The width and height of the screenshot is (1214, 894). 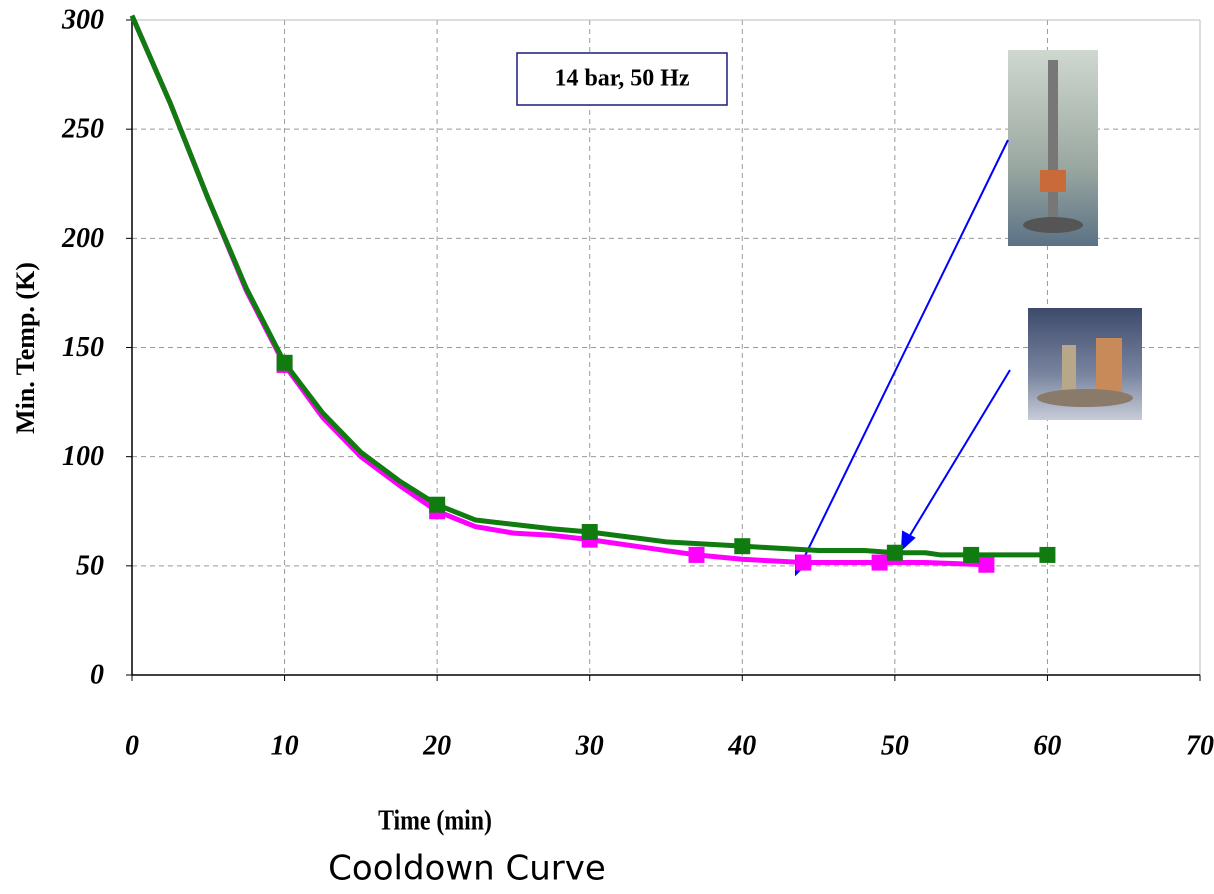 What do you see at coordinates (82, 129) in the screenshot?
I see `y-tick-label: 250` at bounding box center [82, 129].